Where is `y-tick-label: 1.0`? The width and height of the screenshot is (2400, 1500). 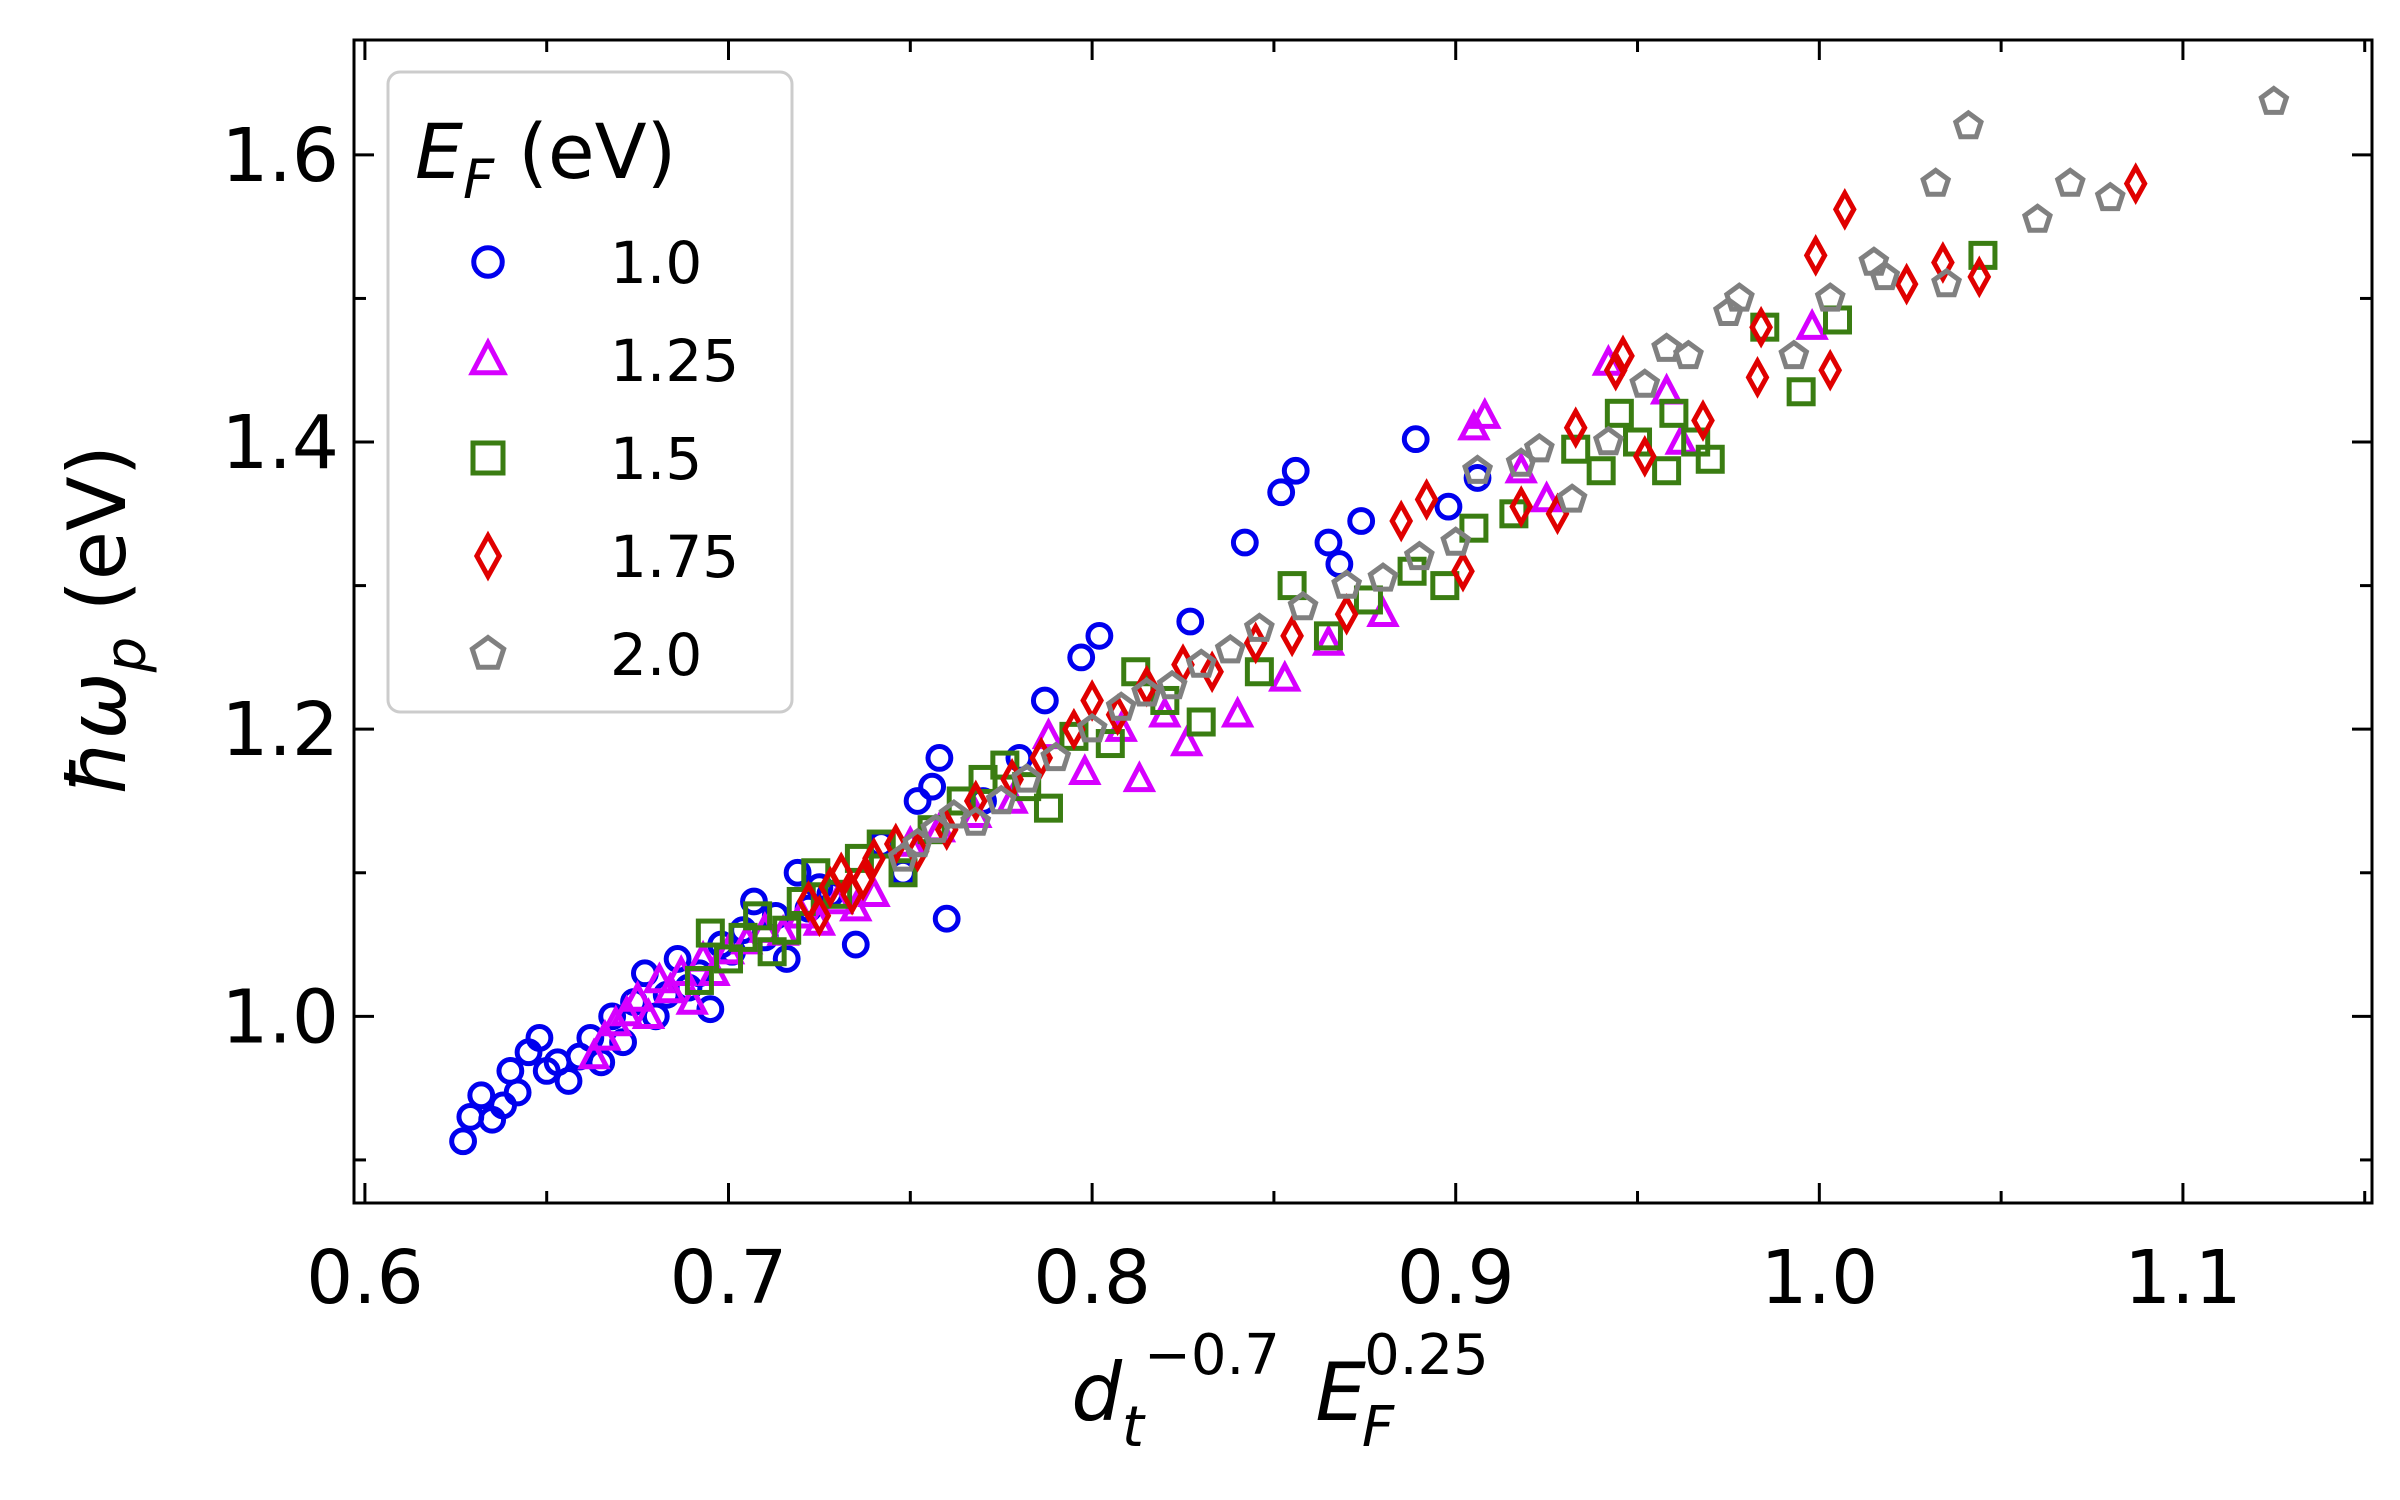
y-tick-label: 1.0 is located at coordinates (280, 1017).